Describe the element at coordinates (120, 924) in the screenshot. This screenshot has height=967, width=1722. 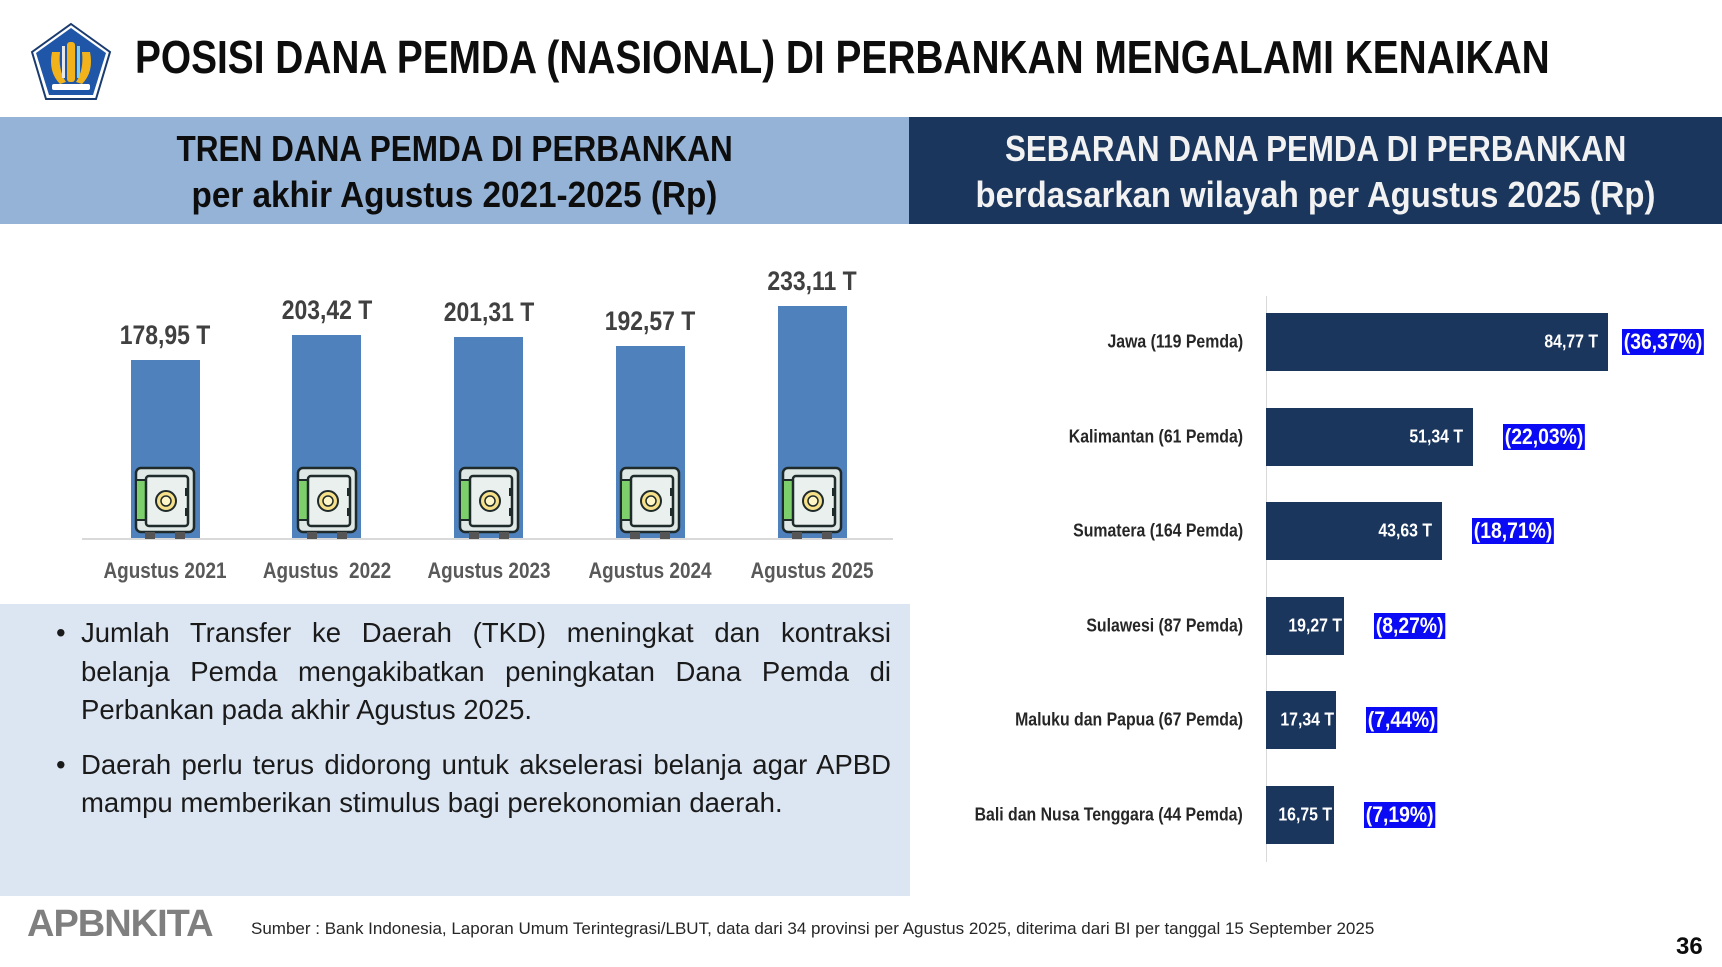
I see `apbnkita-logo: APBNKITA` at that location.